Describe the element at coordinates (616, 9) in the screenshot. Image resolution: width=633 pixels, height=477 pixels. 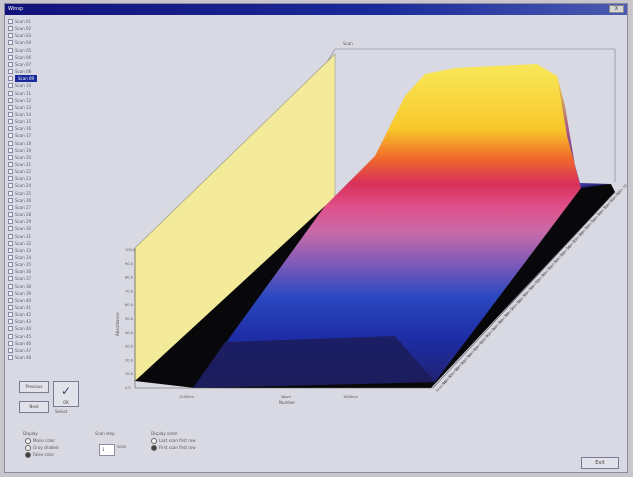
I see `close-button: X` at that location.